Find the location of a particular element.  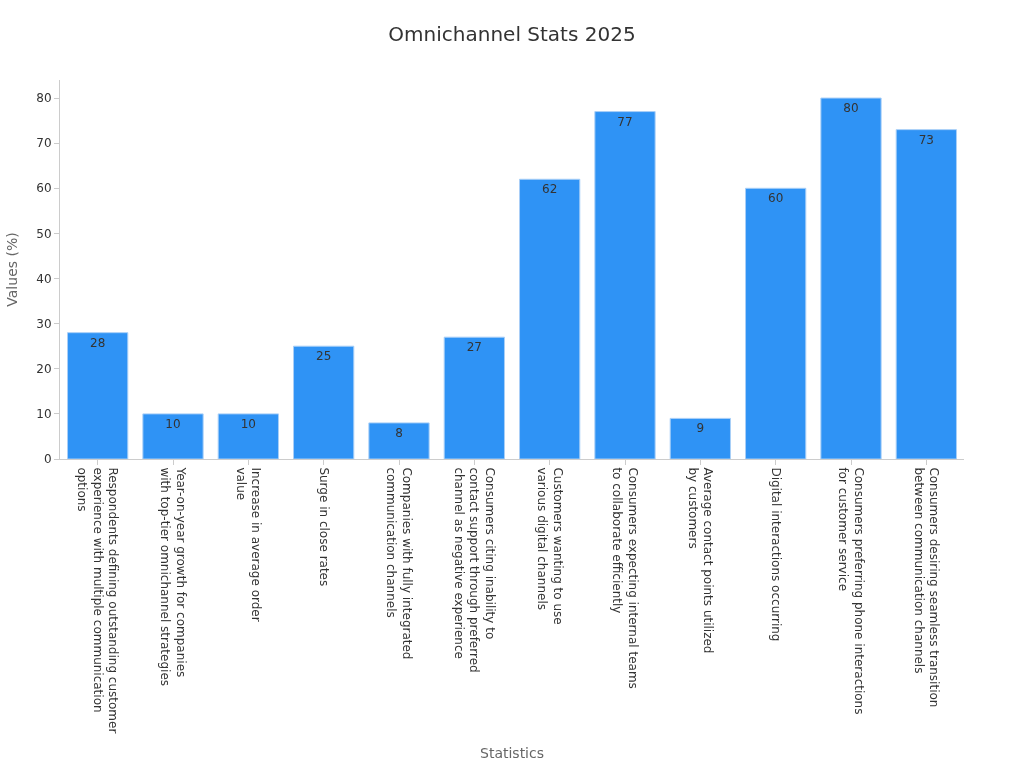

y-tick-label: 30 is located at coordinates (44, 323).